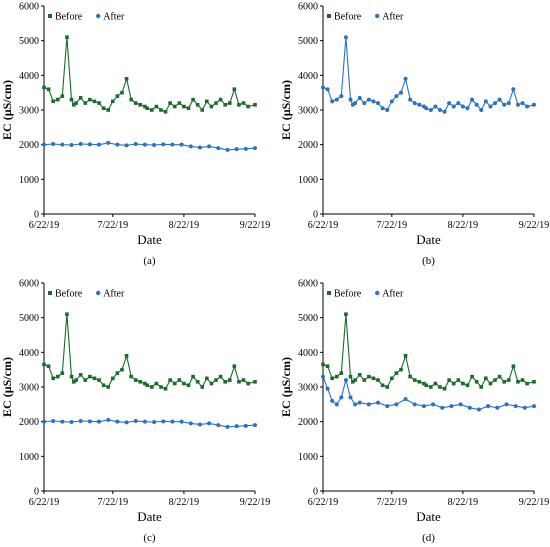 The image size is (550, 547). I want to click on panel-label: (b), so click(428, 261).